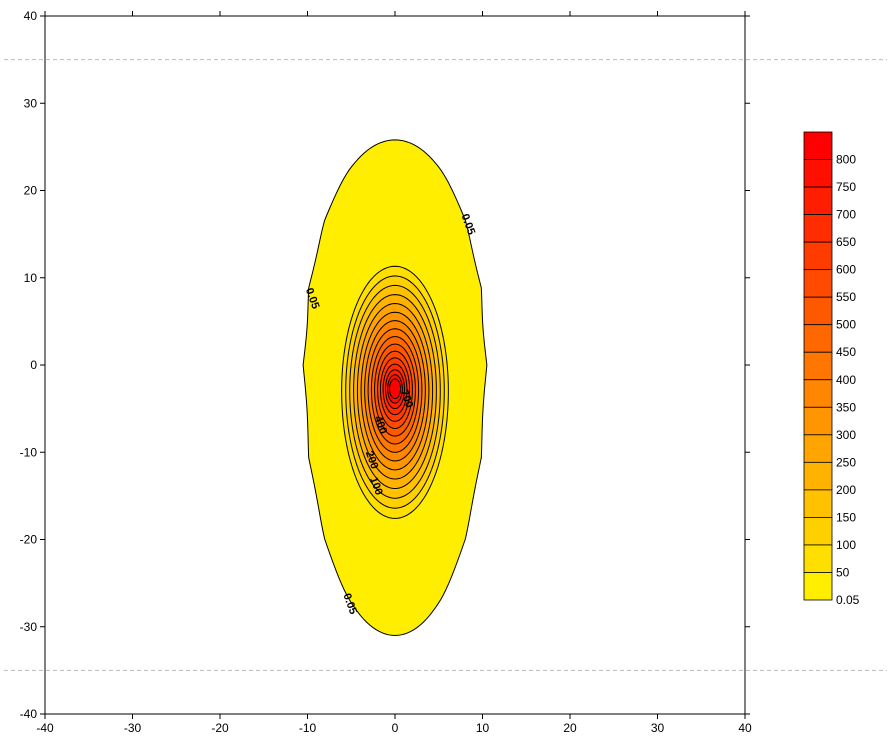 Image resolution: width=891 pixels, height=750 pixels. Describe the element at coordinates (570, 728) in the screenshot. I see `x-tick-label: 20` at that location.